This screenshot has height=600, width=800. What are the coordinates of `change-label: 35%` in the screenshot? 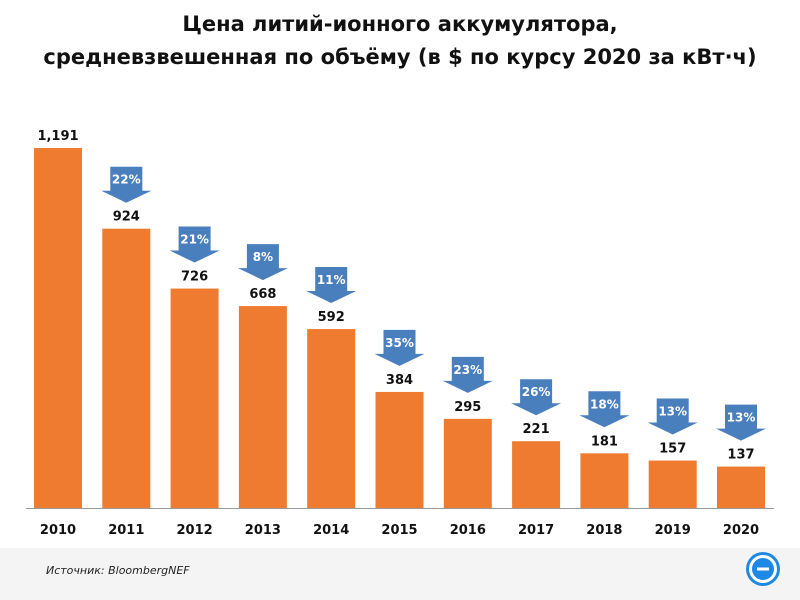 It's located at (399, 343).